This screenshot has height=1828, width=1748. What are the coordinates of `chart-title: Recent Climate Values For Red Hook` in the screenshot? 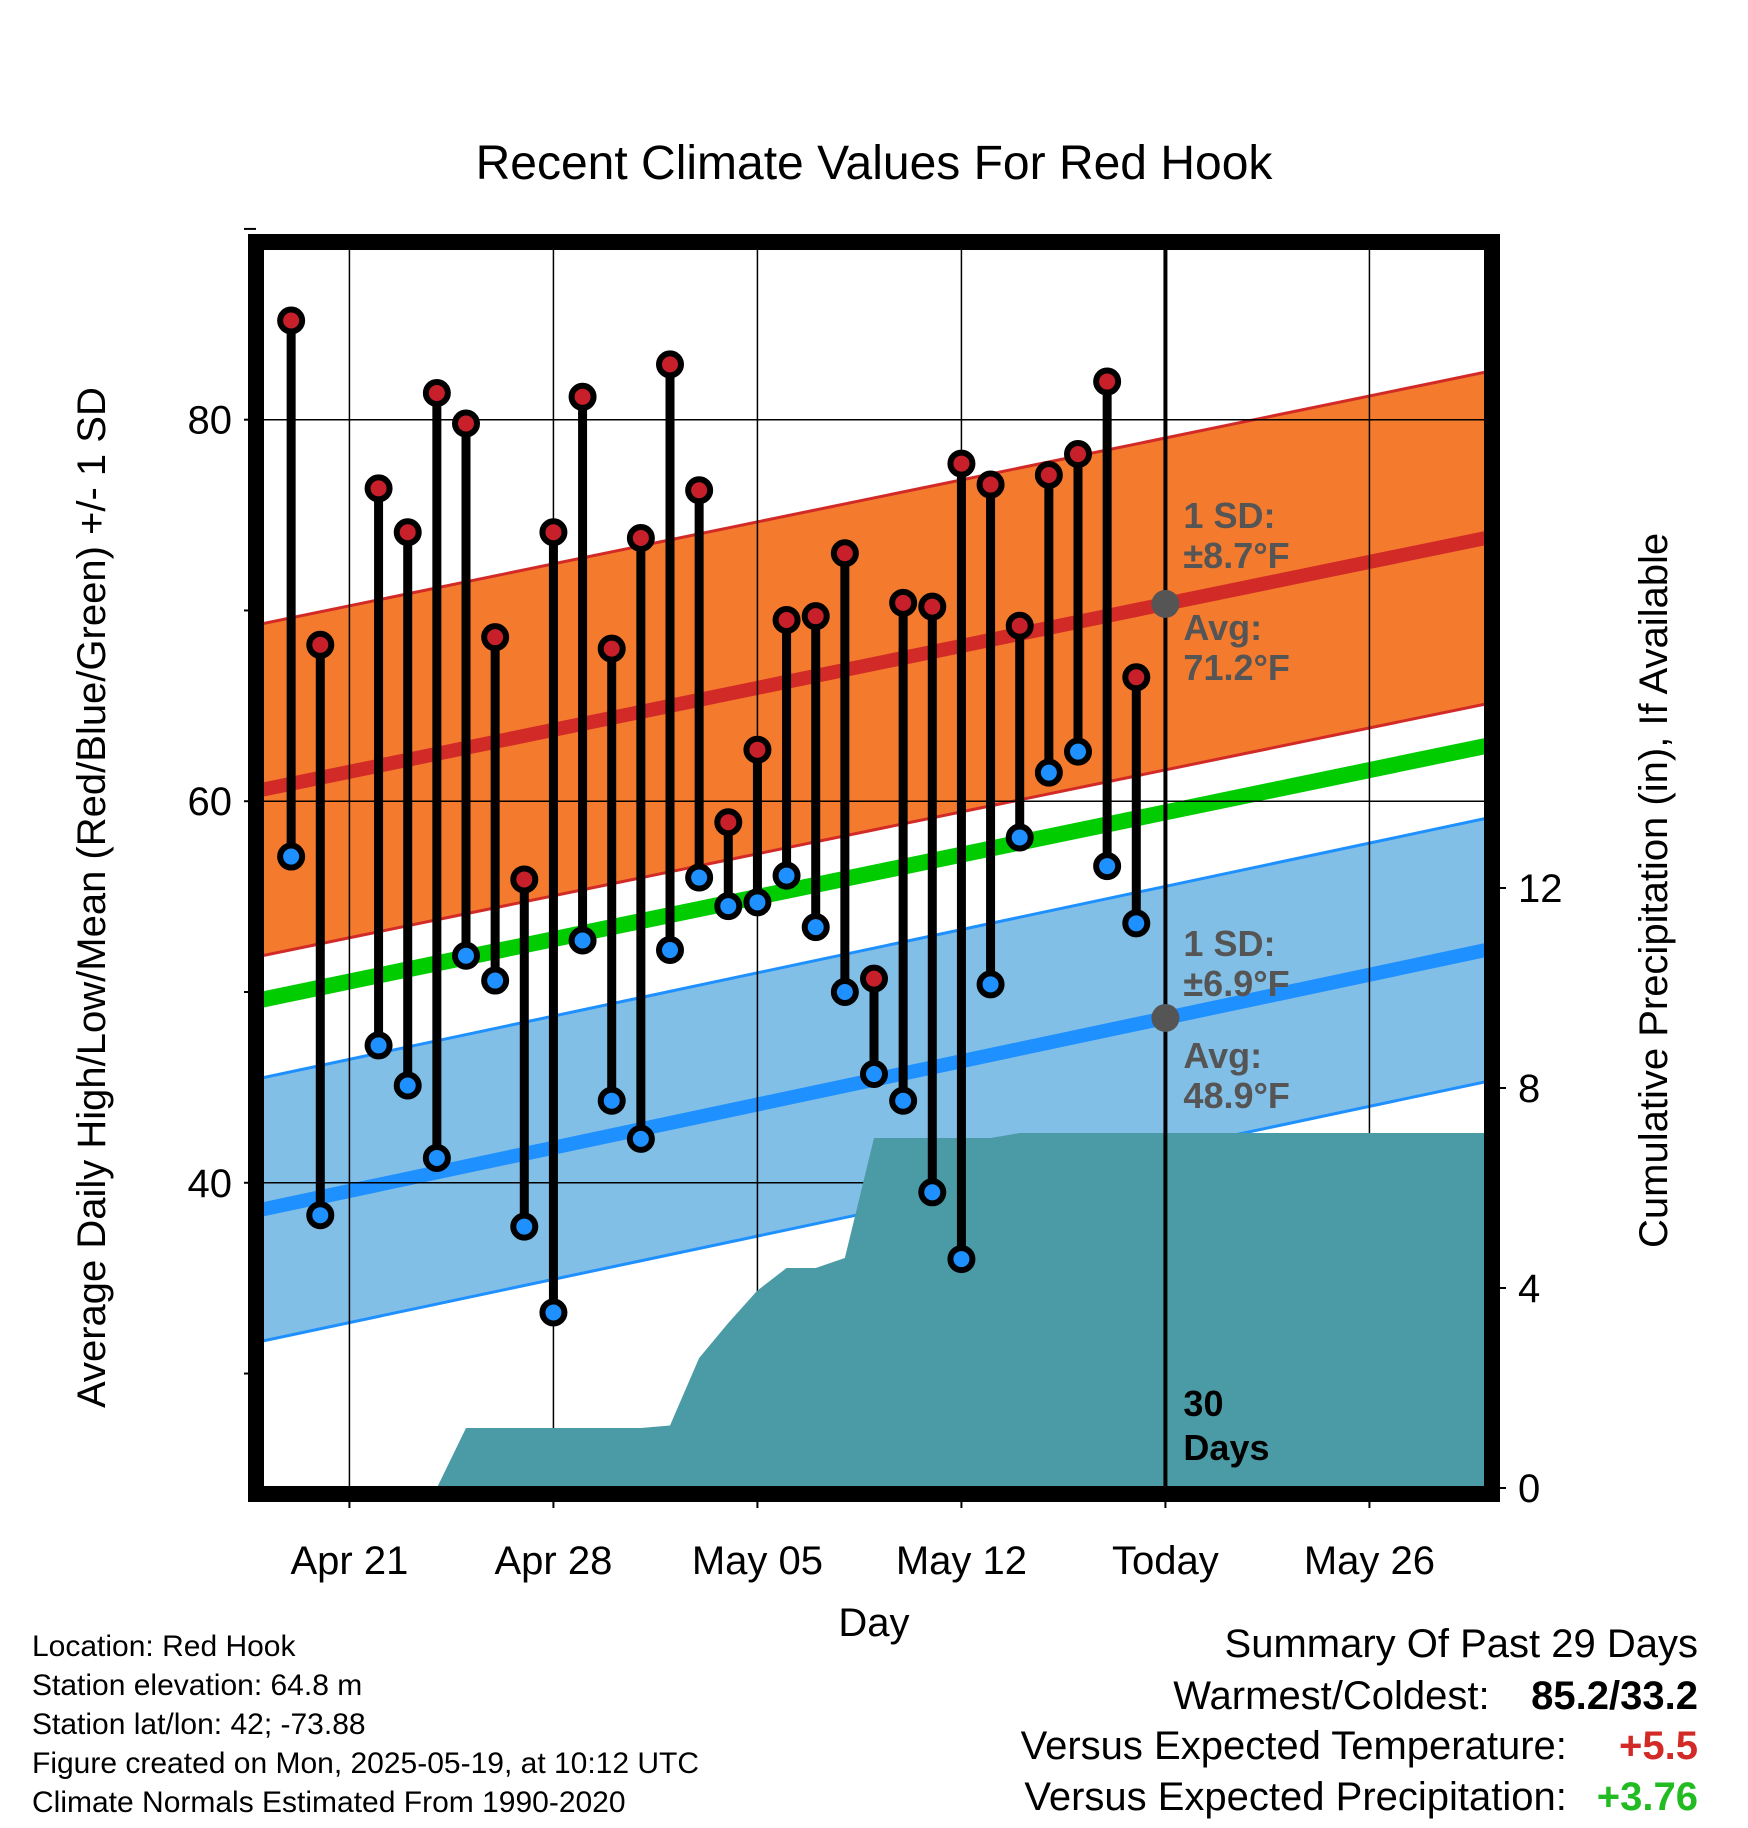 It's located at (874, 163).